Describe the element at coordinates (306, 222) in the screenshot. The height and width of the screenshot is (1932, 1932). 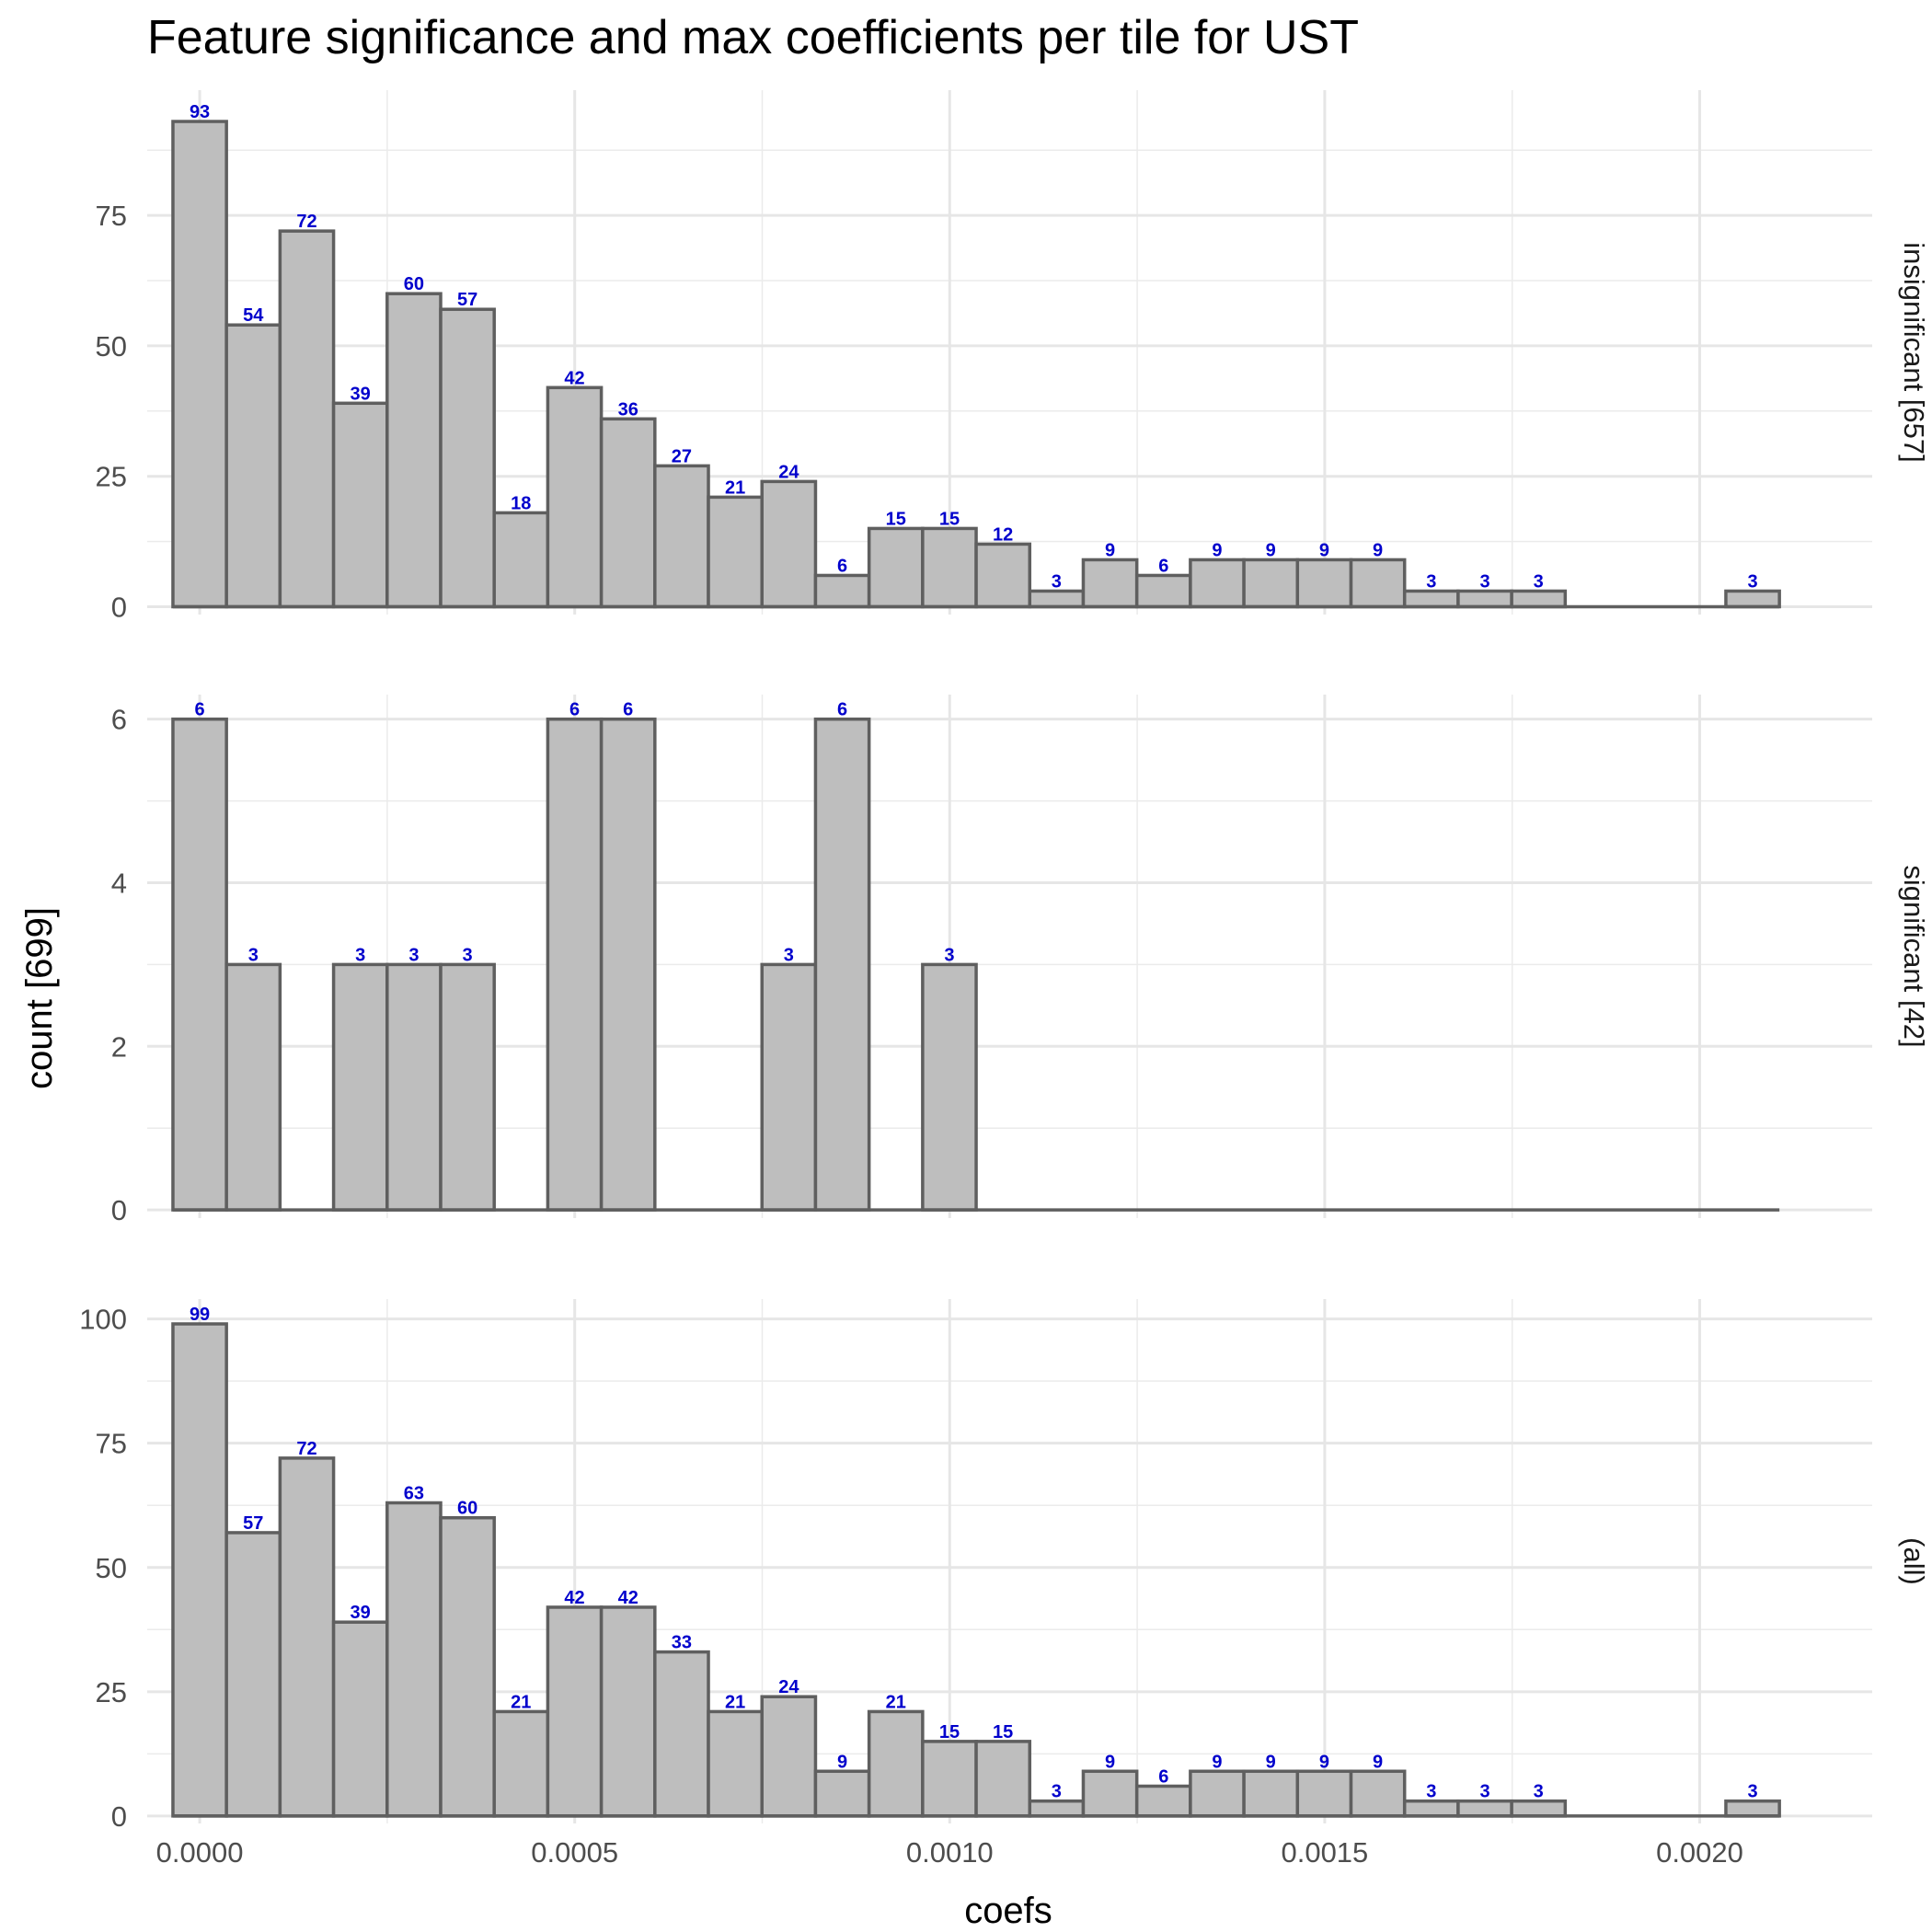
I see `bar-value-label: 72` at that location.